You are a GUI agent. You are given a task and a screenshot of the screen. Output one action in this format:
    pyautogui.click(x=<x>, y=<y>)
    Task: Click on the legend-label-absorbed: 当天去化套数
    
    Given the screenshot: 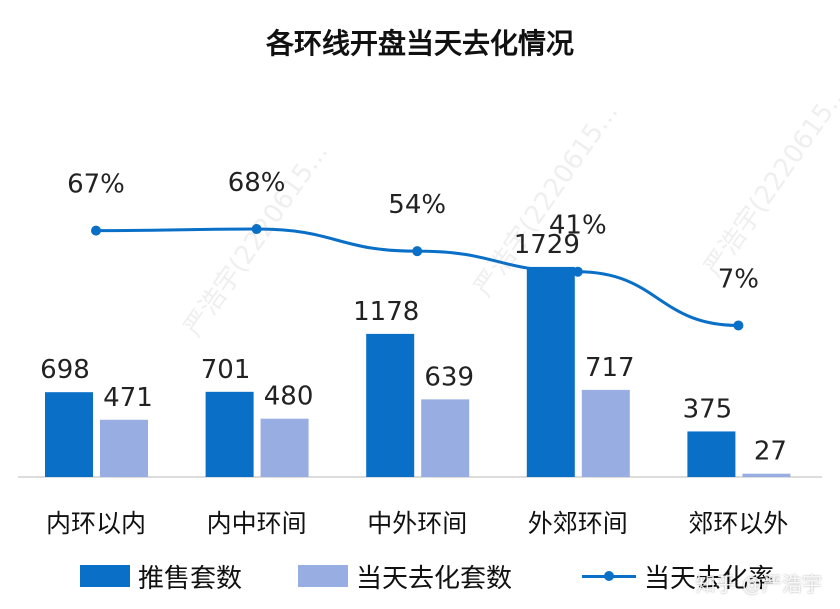 What is the action you would take?
    pyautogui.click(x=434, y=578)
    